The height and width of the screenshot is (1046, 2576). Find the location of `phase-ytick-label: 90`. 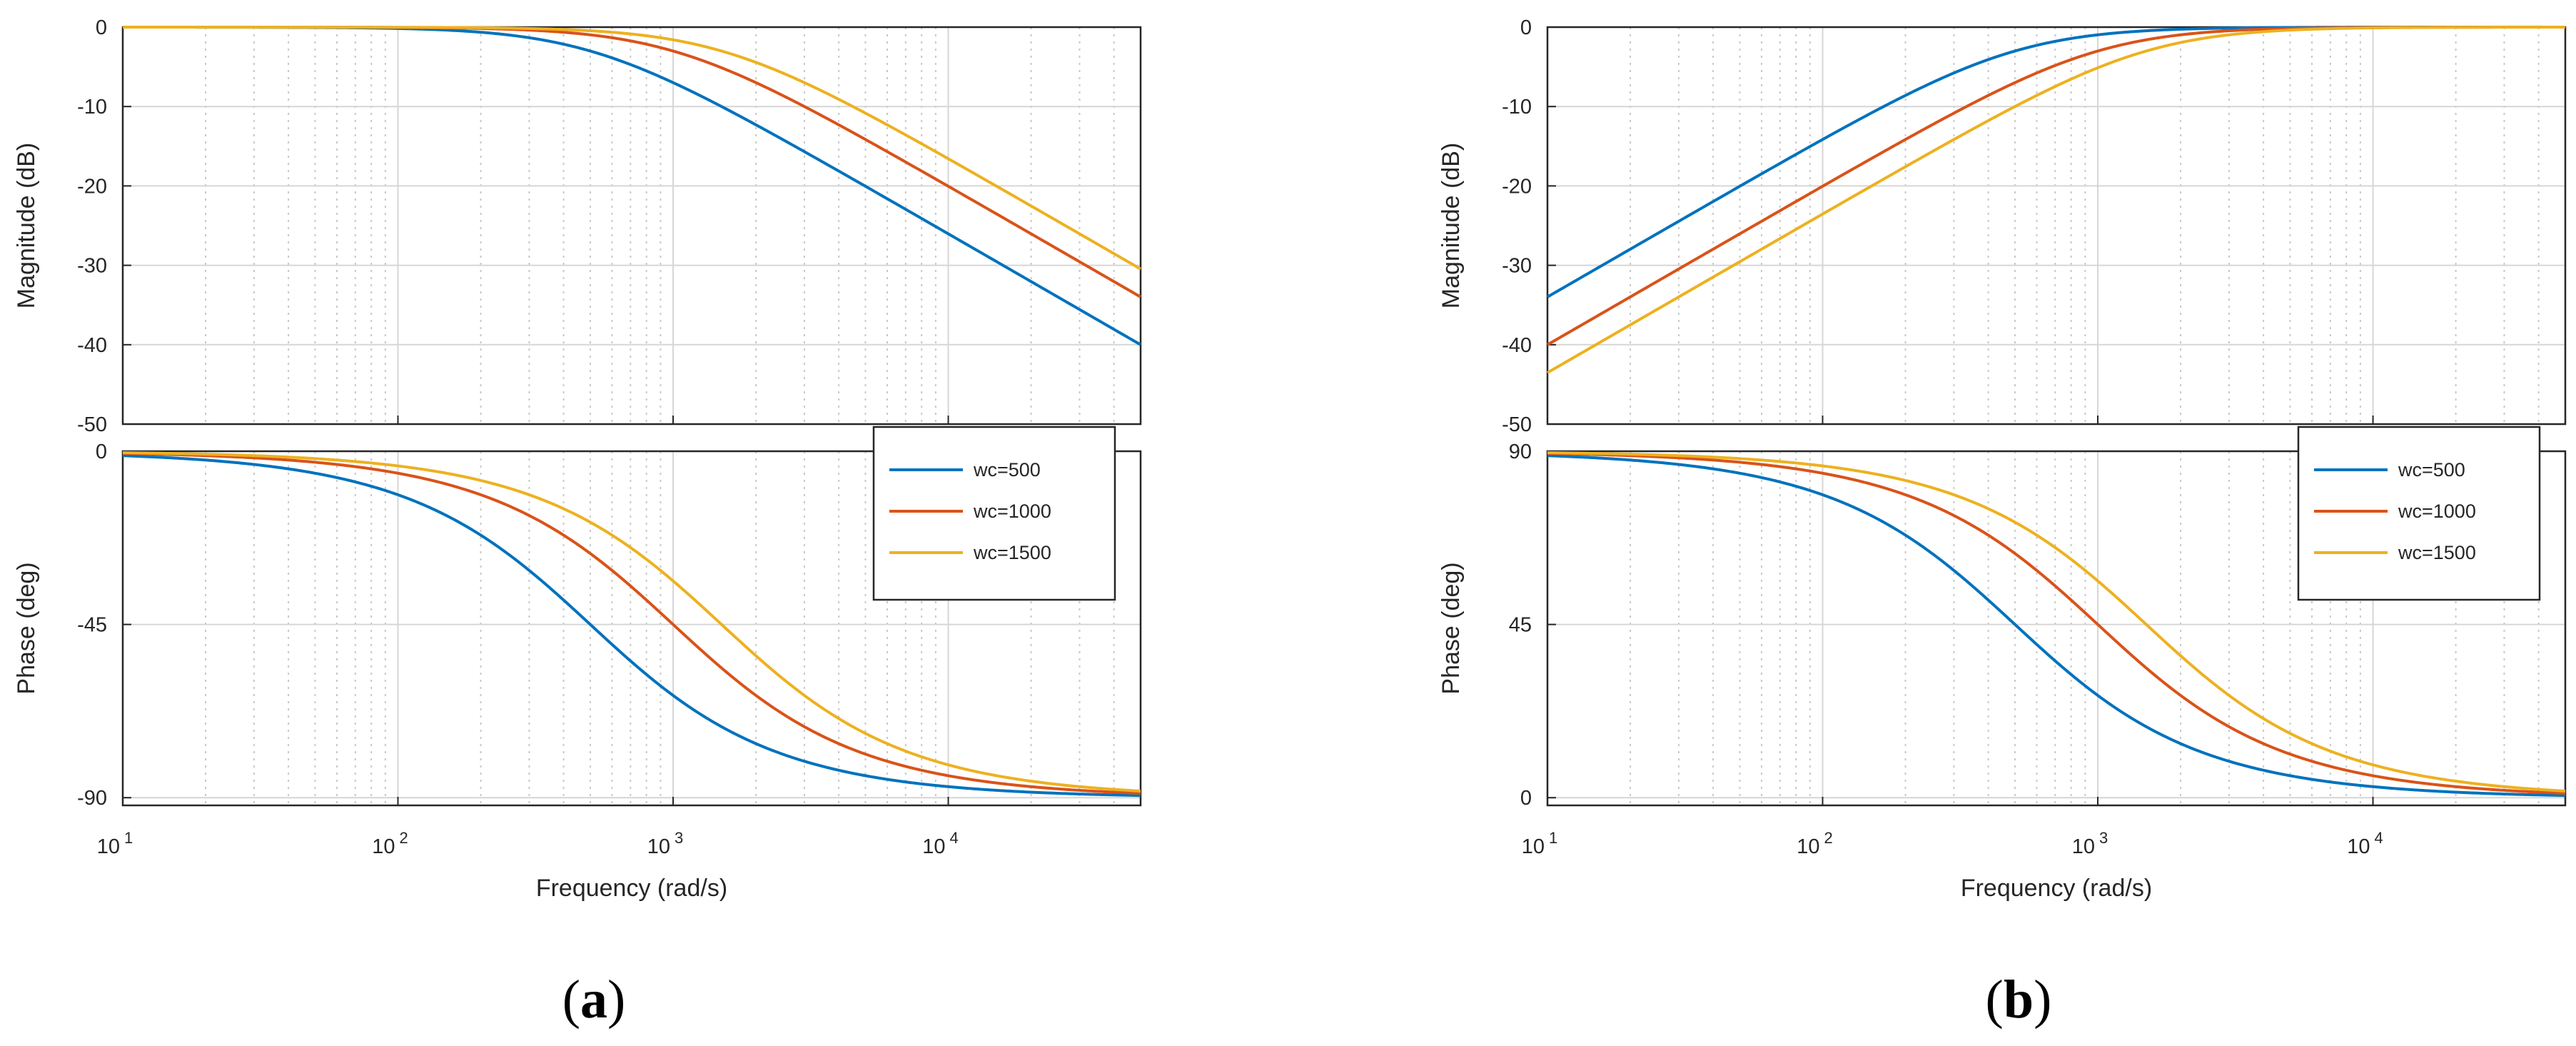

phase-ytick-label: 90 is located at coordinates (1520, 452).